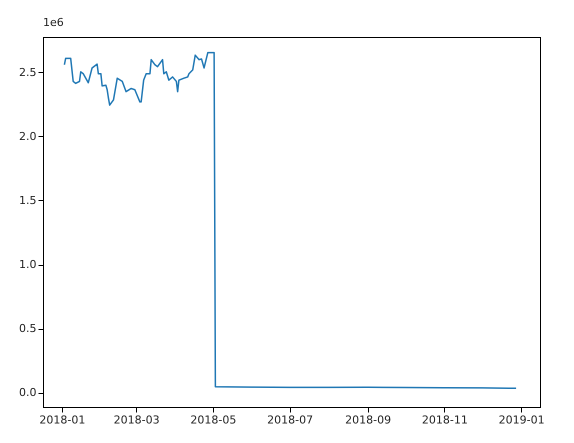 This screenshot has width=574, height=443. I want to click on y-tick-label: 2.5, so click(27, 72).